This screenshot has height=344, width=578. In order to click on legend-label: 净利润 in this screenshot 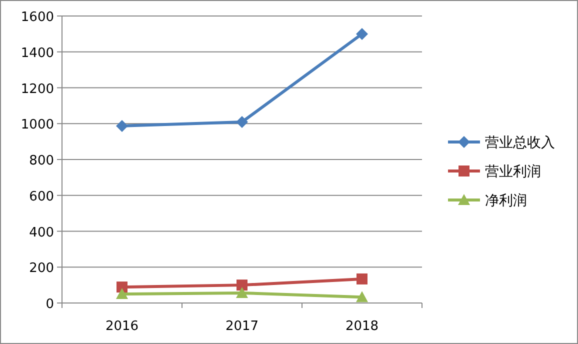, I will do `click(506, 201)`.